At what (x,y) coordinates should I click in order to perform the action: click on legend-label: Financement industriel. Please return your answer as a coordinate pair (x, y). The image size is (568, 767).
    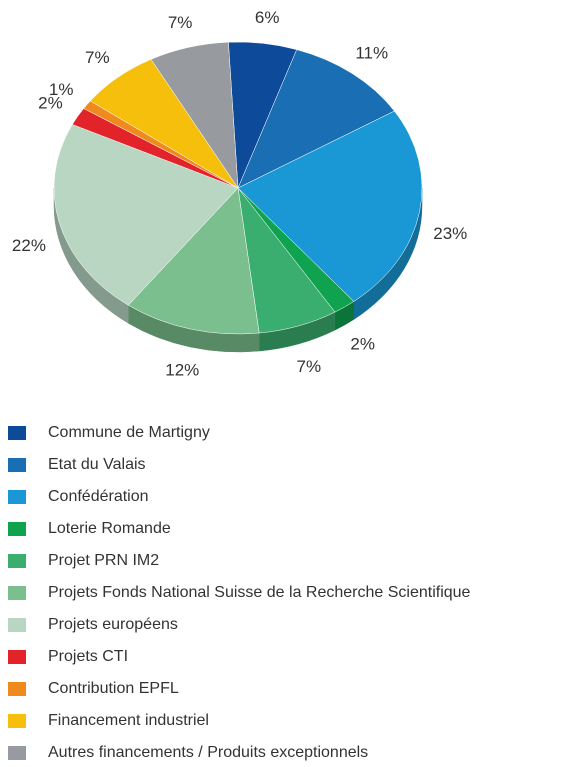
    Looking at the image, I should click on (128, 720).